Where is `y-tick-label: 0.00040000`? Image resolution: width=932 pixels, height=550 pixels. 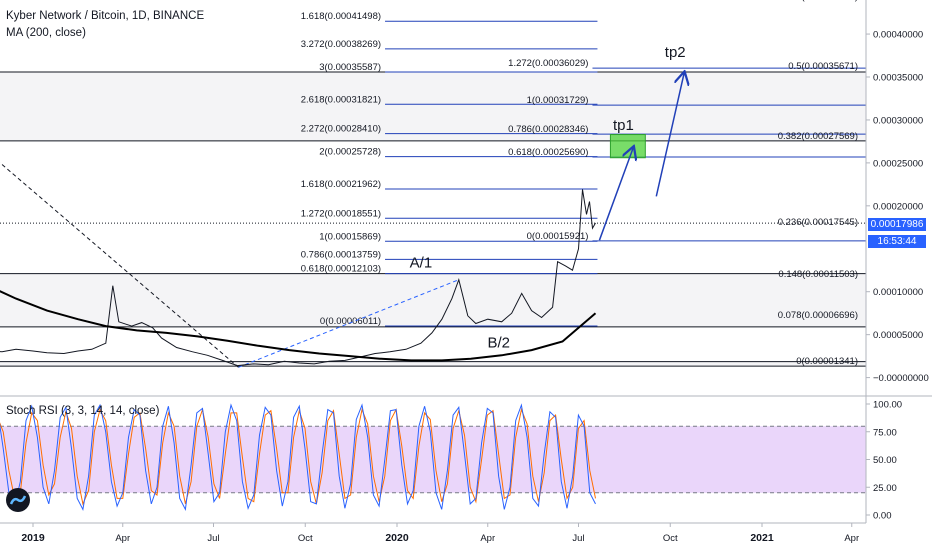
y-tick-label: 0.00040000 is located at coordinates (898, 35).